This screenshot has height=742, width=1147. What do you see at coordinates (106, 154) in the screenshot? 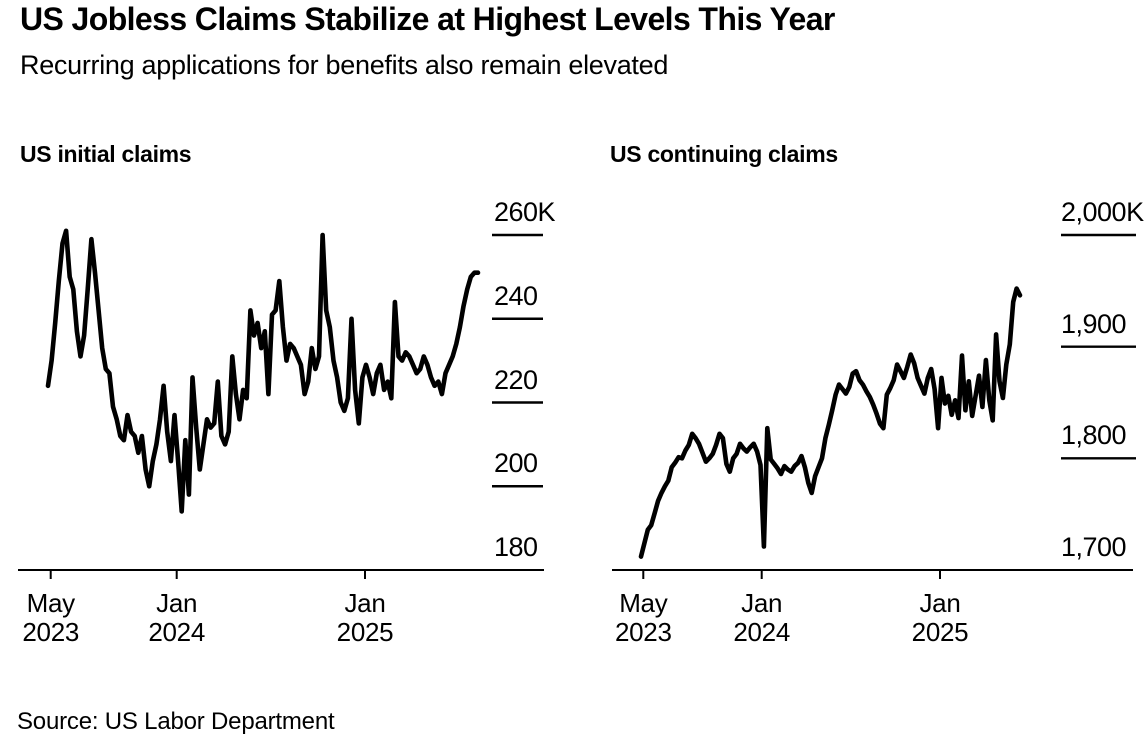
I see `chart-title-initial-claims: US initial claims` at bounding box center [106, 154].